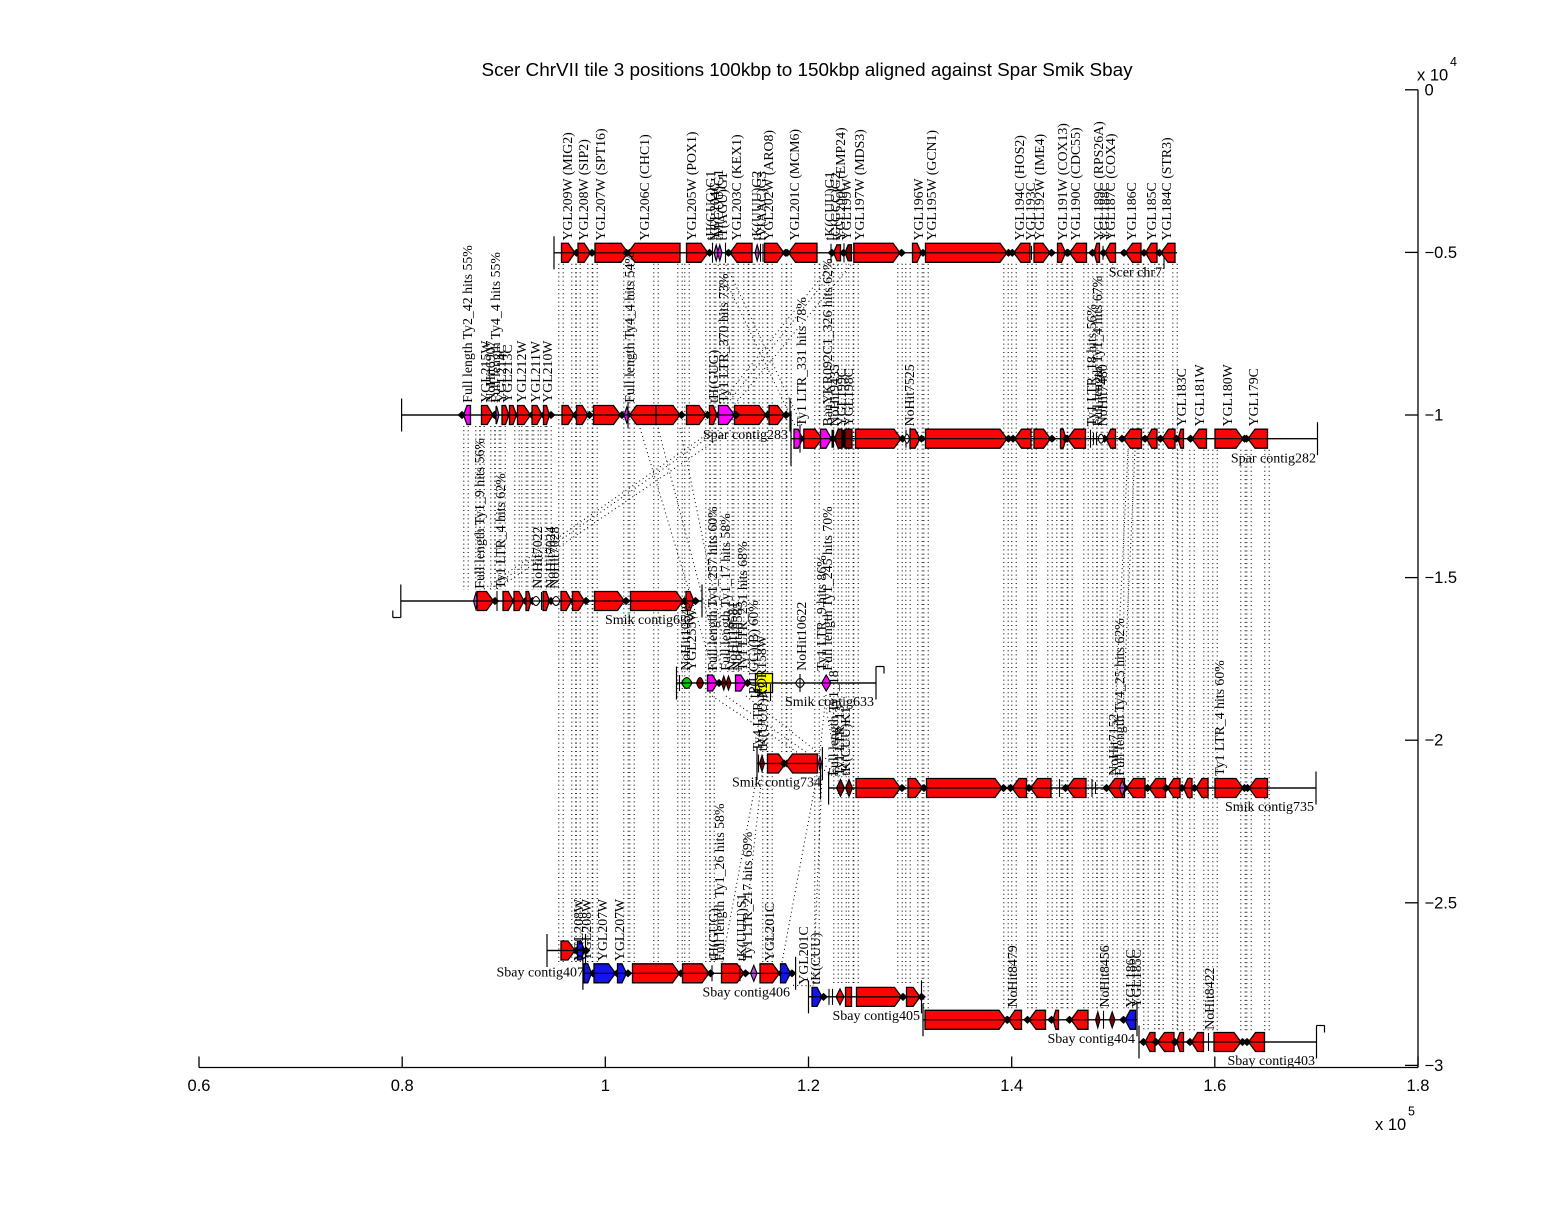 This screenshot has height=1205, width=1568. What do you see at coordinates (691, 640) in the screenshot?
I see `svg-text: YGL255W` at bounding box center [691, 640].